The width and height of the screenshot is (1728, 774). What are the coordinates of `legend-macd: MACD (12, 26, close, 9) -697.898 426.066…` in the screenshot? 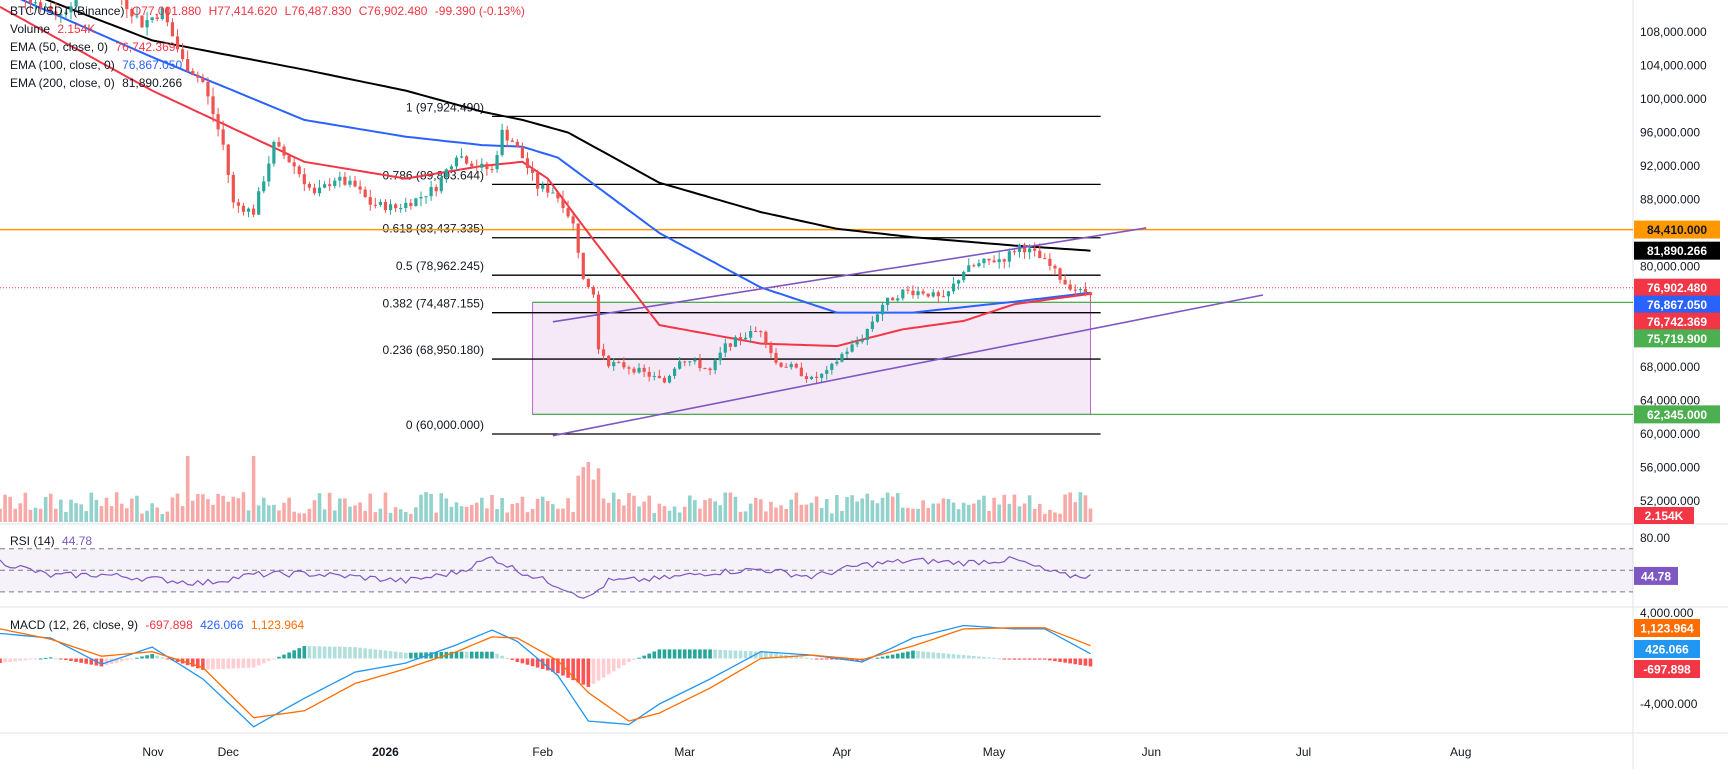 It's located at (159, 625).